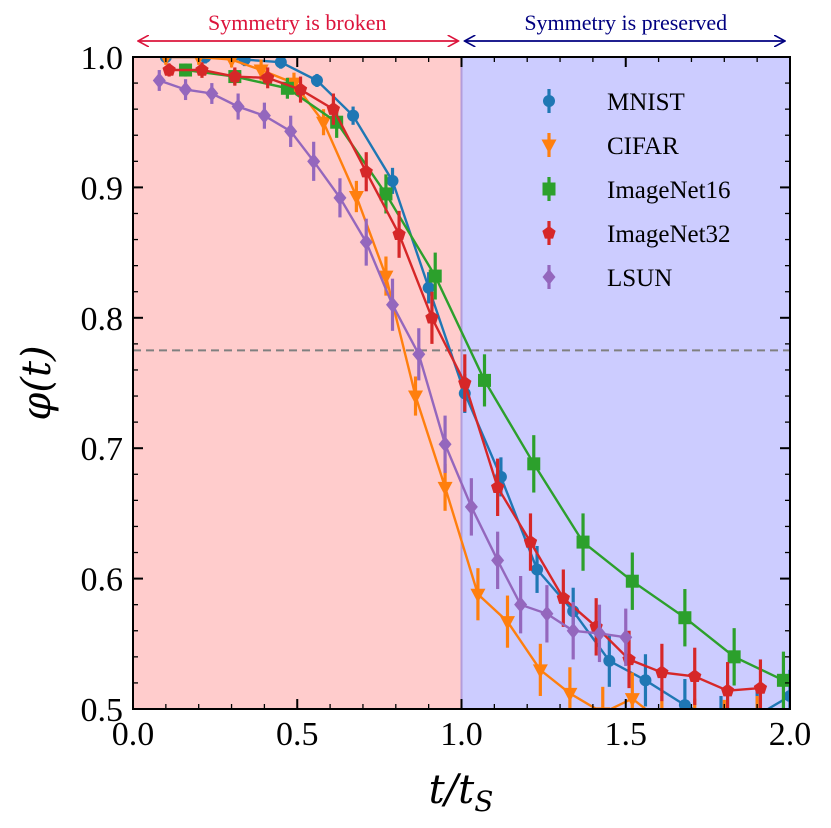 This screenshot has height=828, width=831. Describe the element at coordinates (133, 734) in the screenshot. I see `x-tick-label: 0.0` at that location.